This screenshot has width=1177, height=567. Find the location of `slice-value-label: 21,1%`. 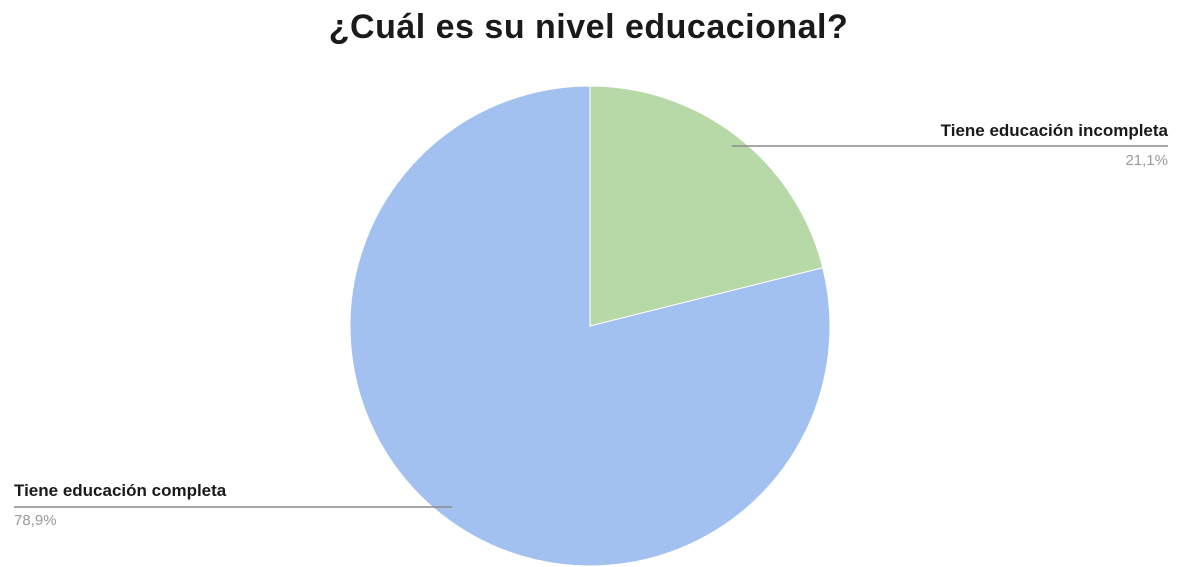

slice-value-label: 21,1% is located at coordinates (1146, 160).